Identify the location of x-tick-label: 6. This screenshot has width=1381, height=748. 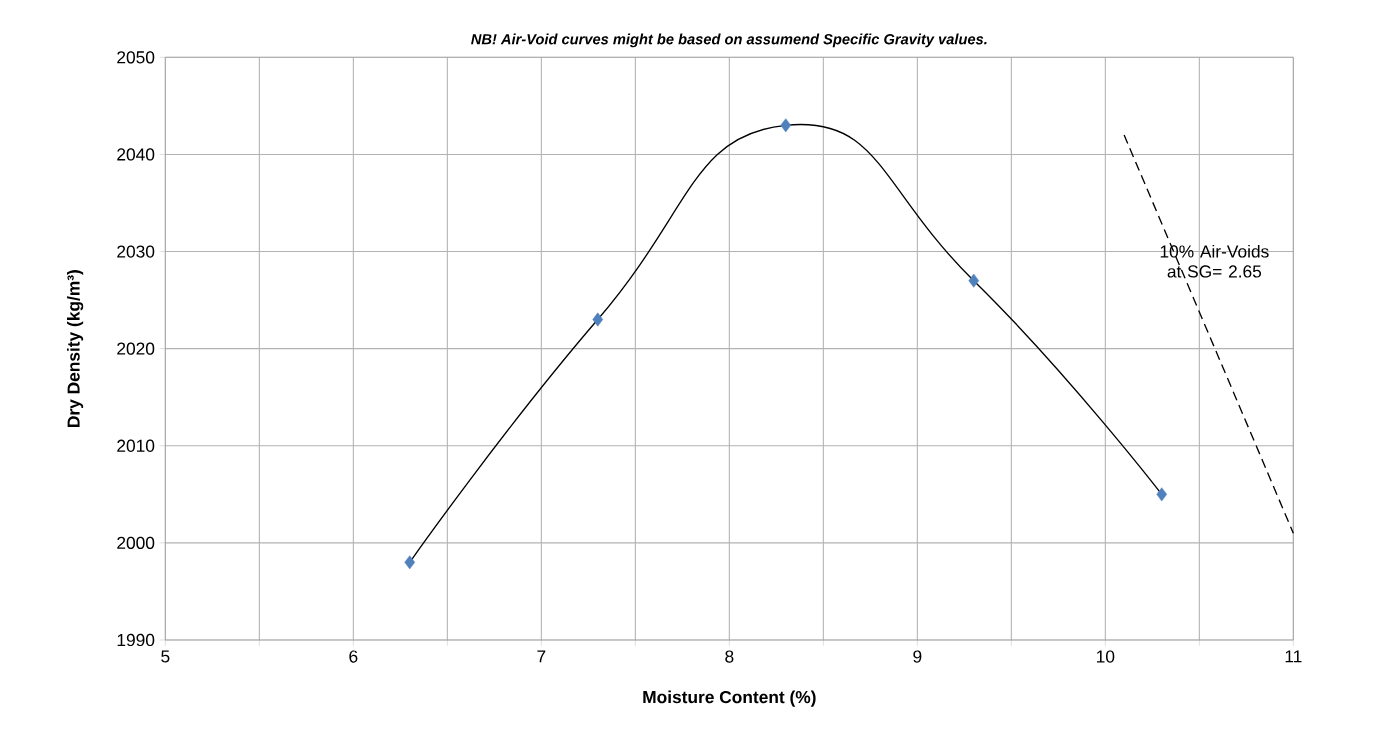
(353, 656).